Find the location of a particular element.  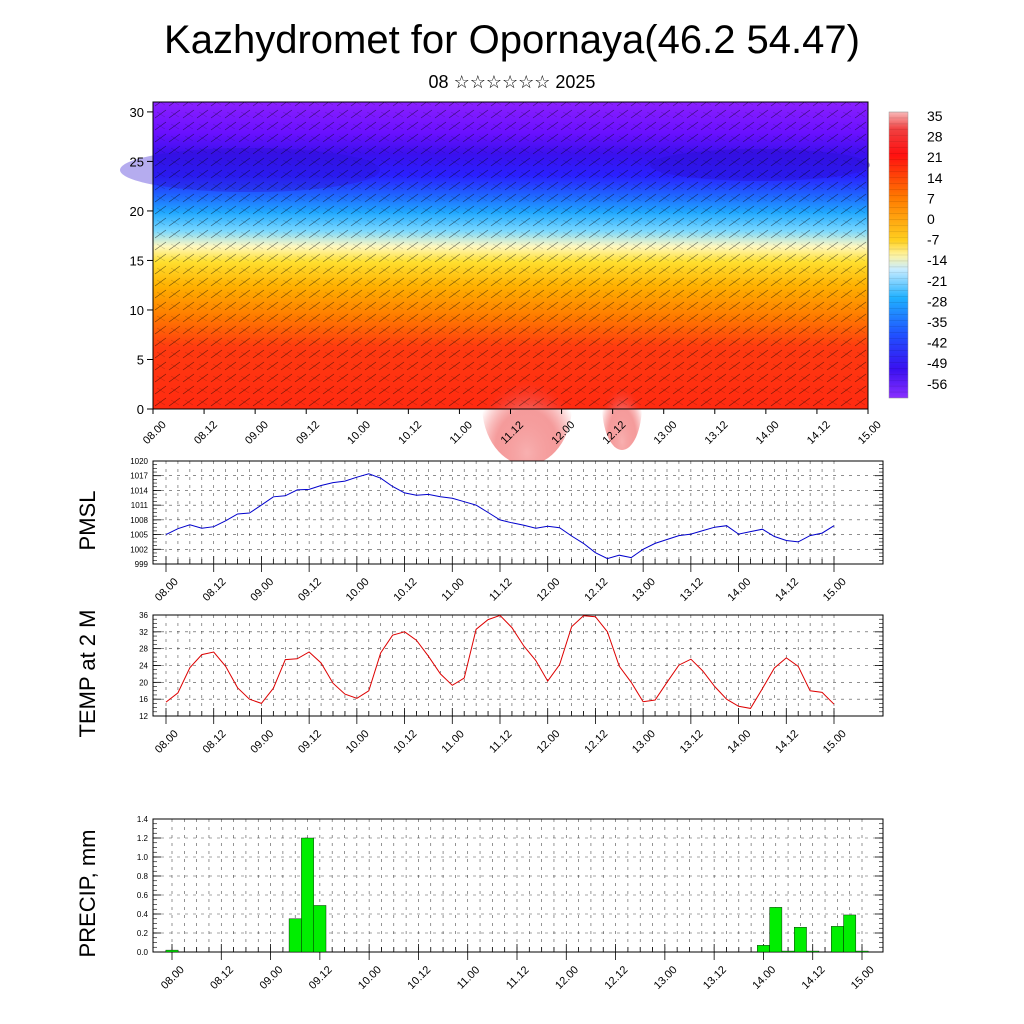

section-y-tick-label: 5 is located at coordinates (140, 359).